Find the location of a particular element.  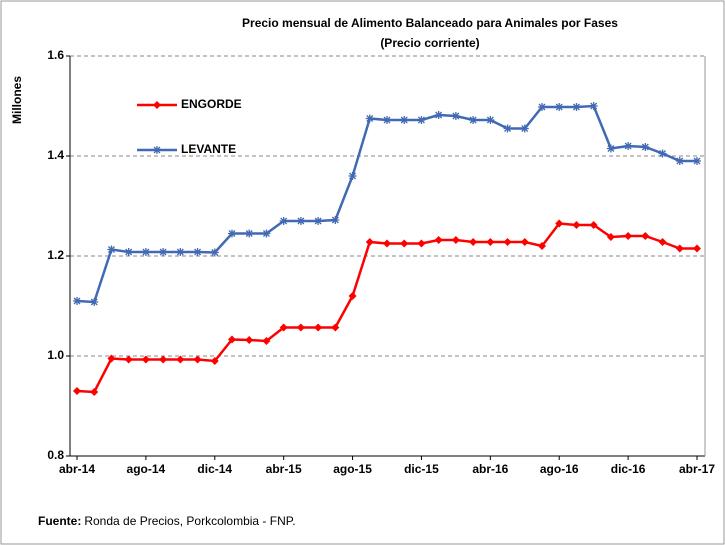

x-tick-label: abr-14 is located at coordinates (77, 469).